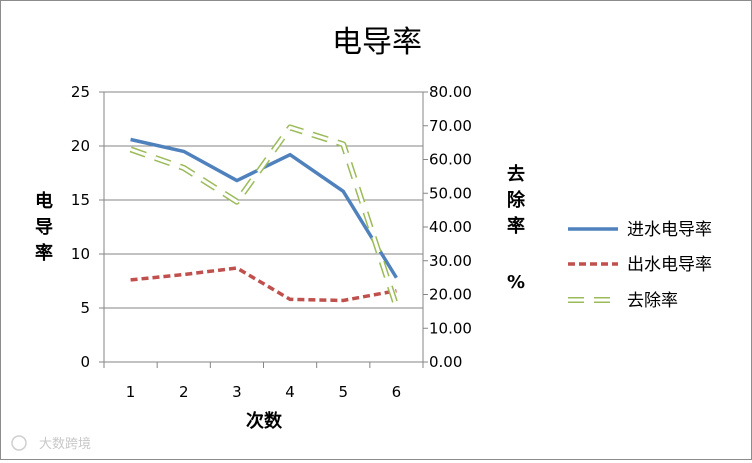 This screenshot has height=463, width=752. Describe the element at coordinates (516, 174) in the screenshot. I see `axis-title-char: 去` at that location.